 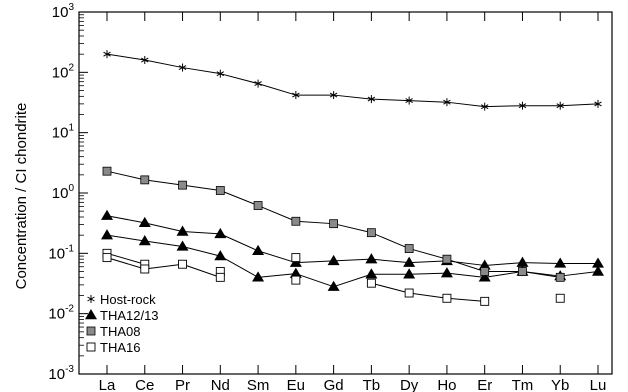 What do you see at coordinates (144, 384) in the screenshot?
I see `x-tick-label: Ce` at bounding box center [144, 384].